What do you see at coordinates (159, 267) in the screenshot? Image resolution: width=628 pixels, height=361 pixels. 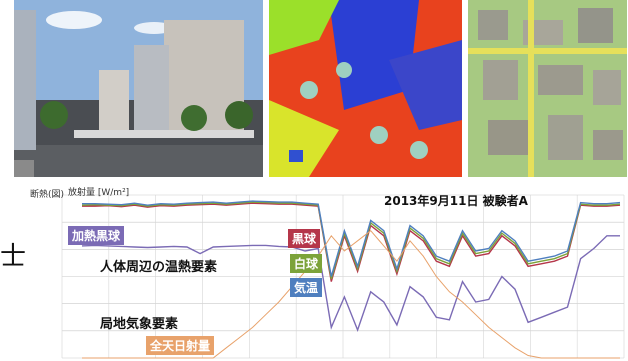 I see `annotation-heat-group: 人体周辺の温熱要素` at bounding box center [159, 267].